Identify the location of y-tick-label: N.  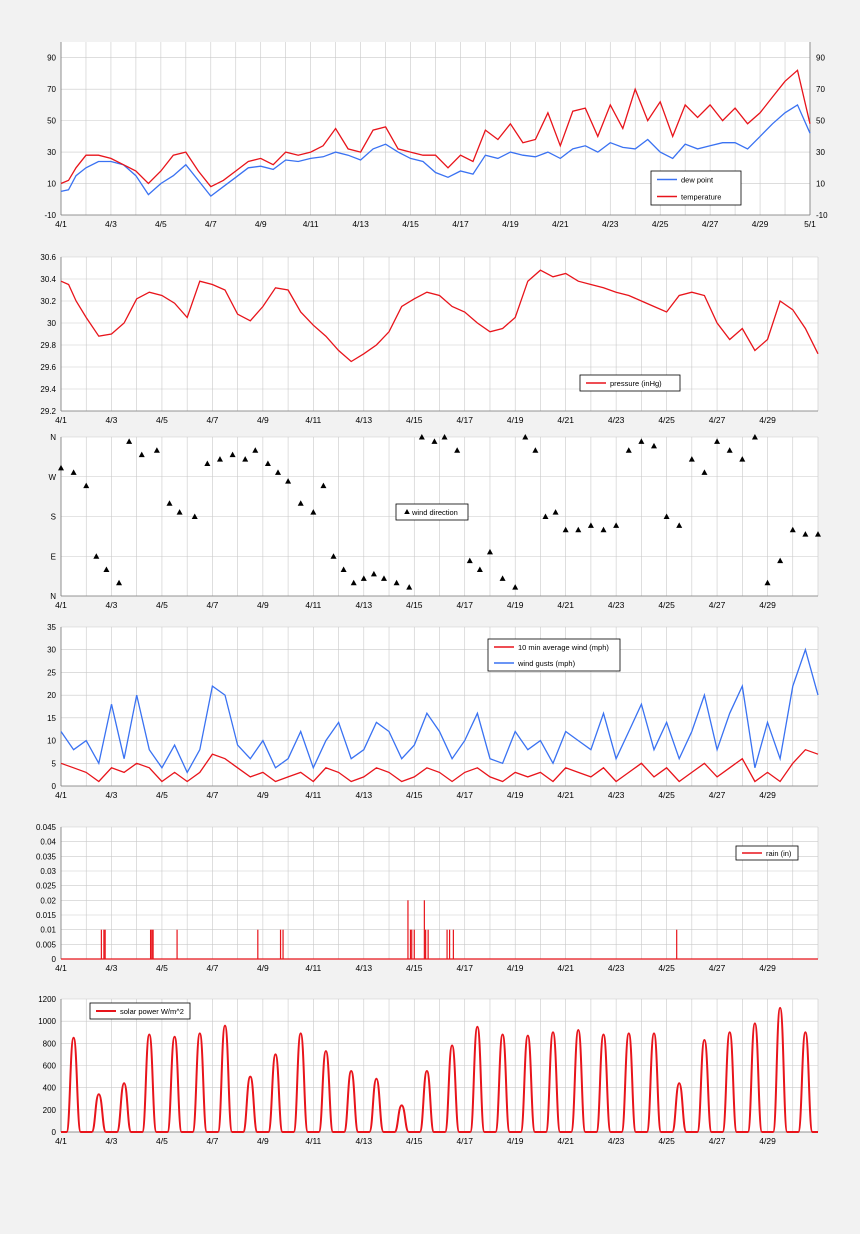
(53, 596).